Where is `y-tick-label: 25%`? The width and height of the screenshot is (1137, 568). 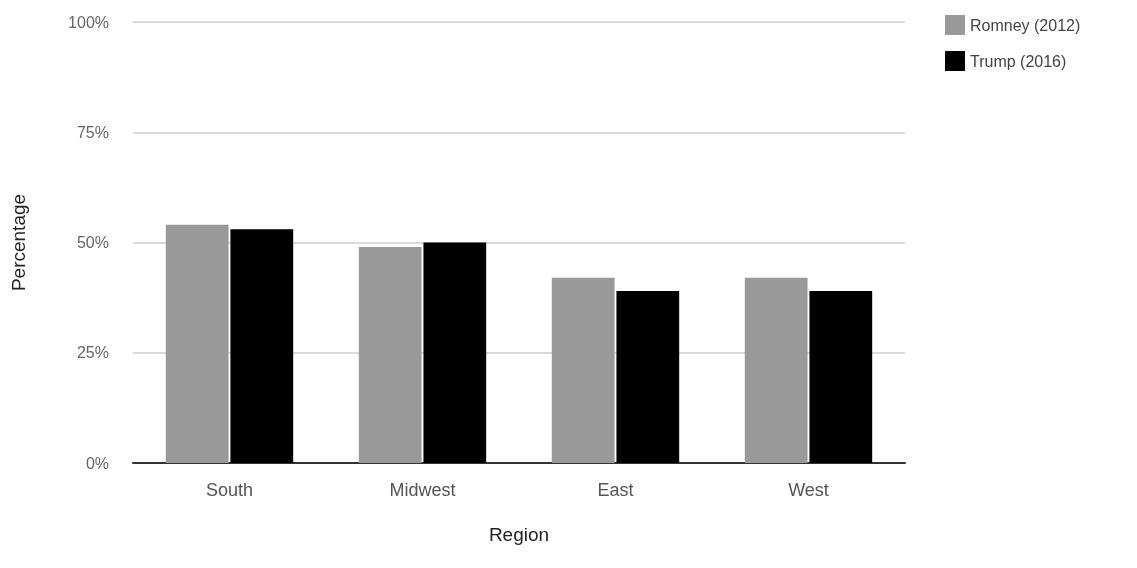
y-tick-label: 25% is located at coordinates (92, 353).